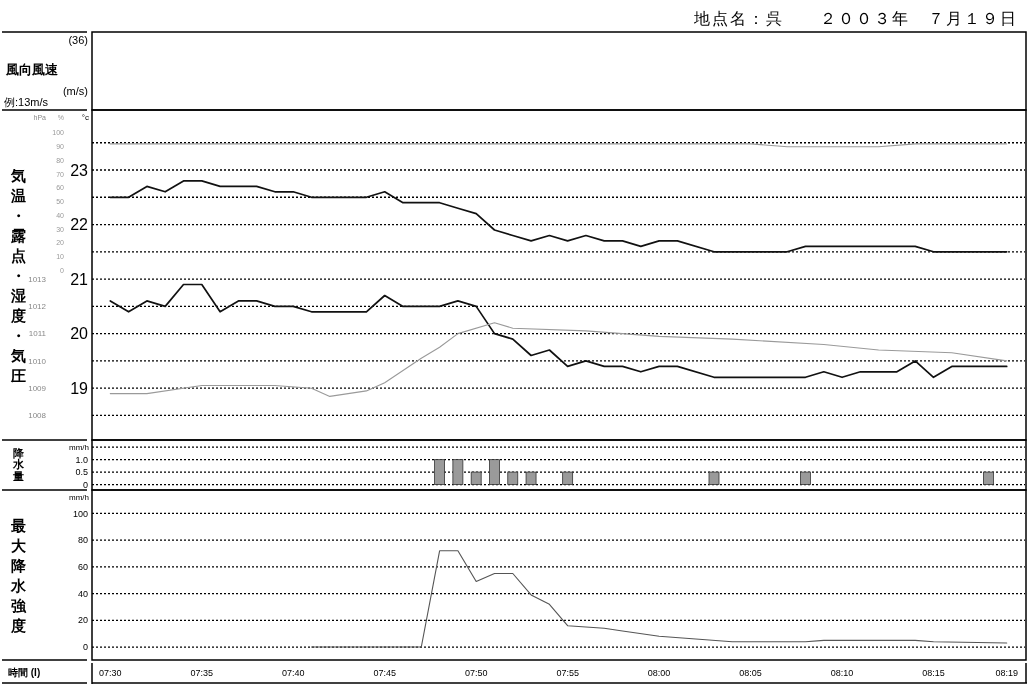  I want to click on y2-tick-label: 1008, so click(37, 416).